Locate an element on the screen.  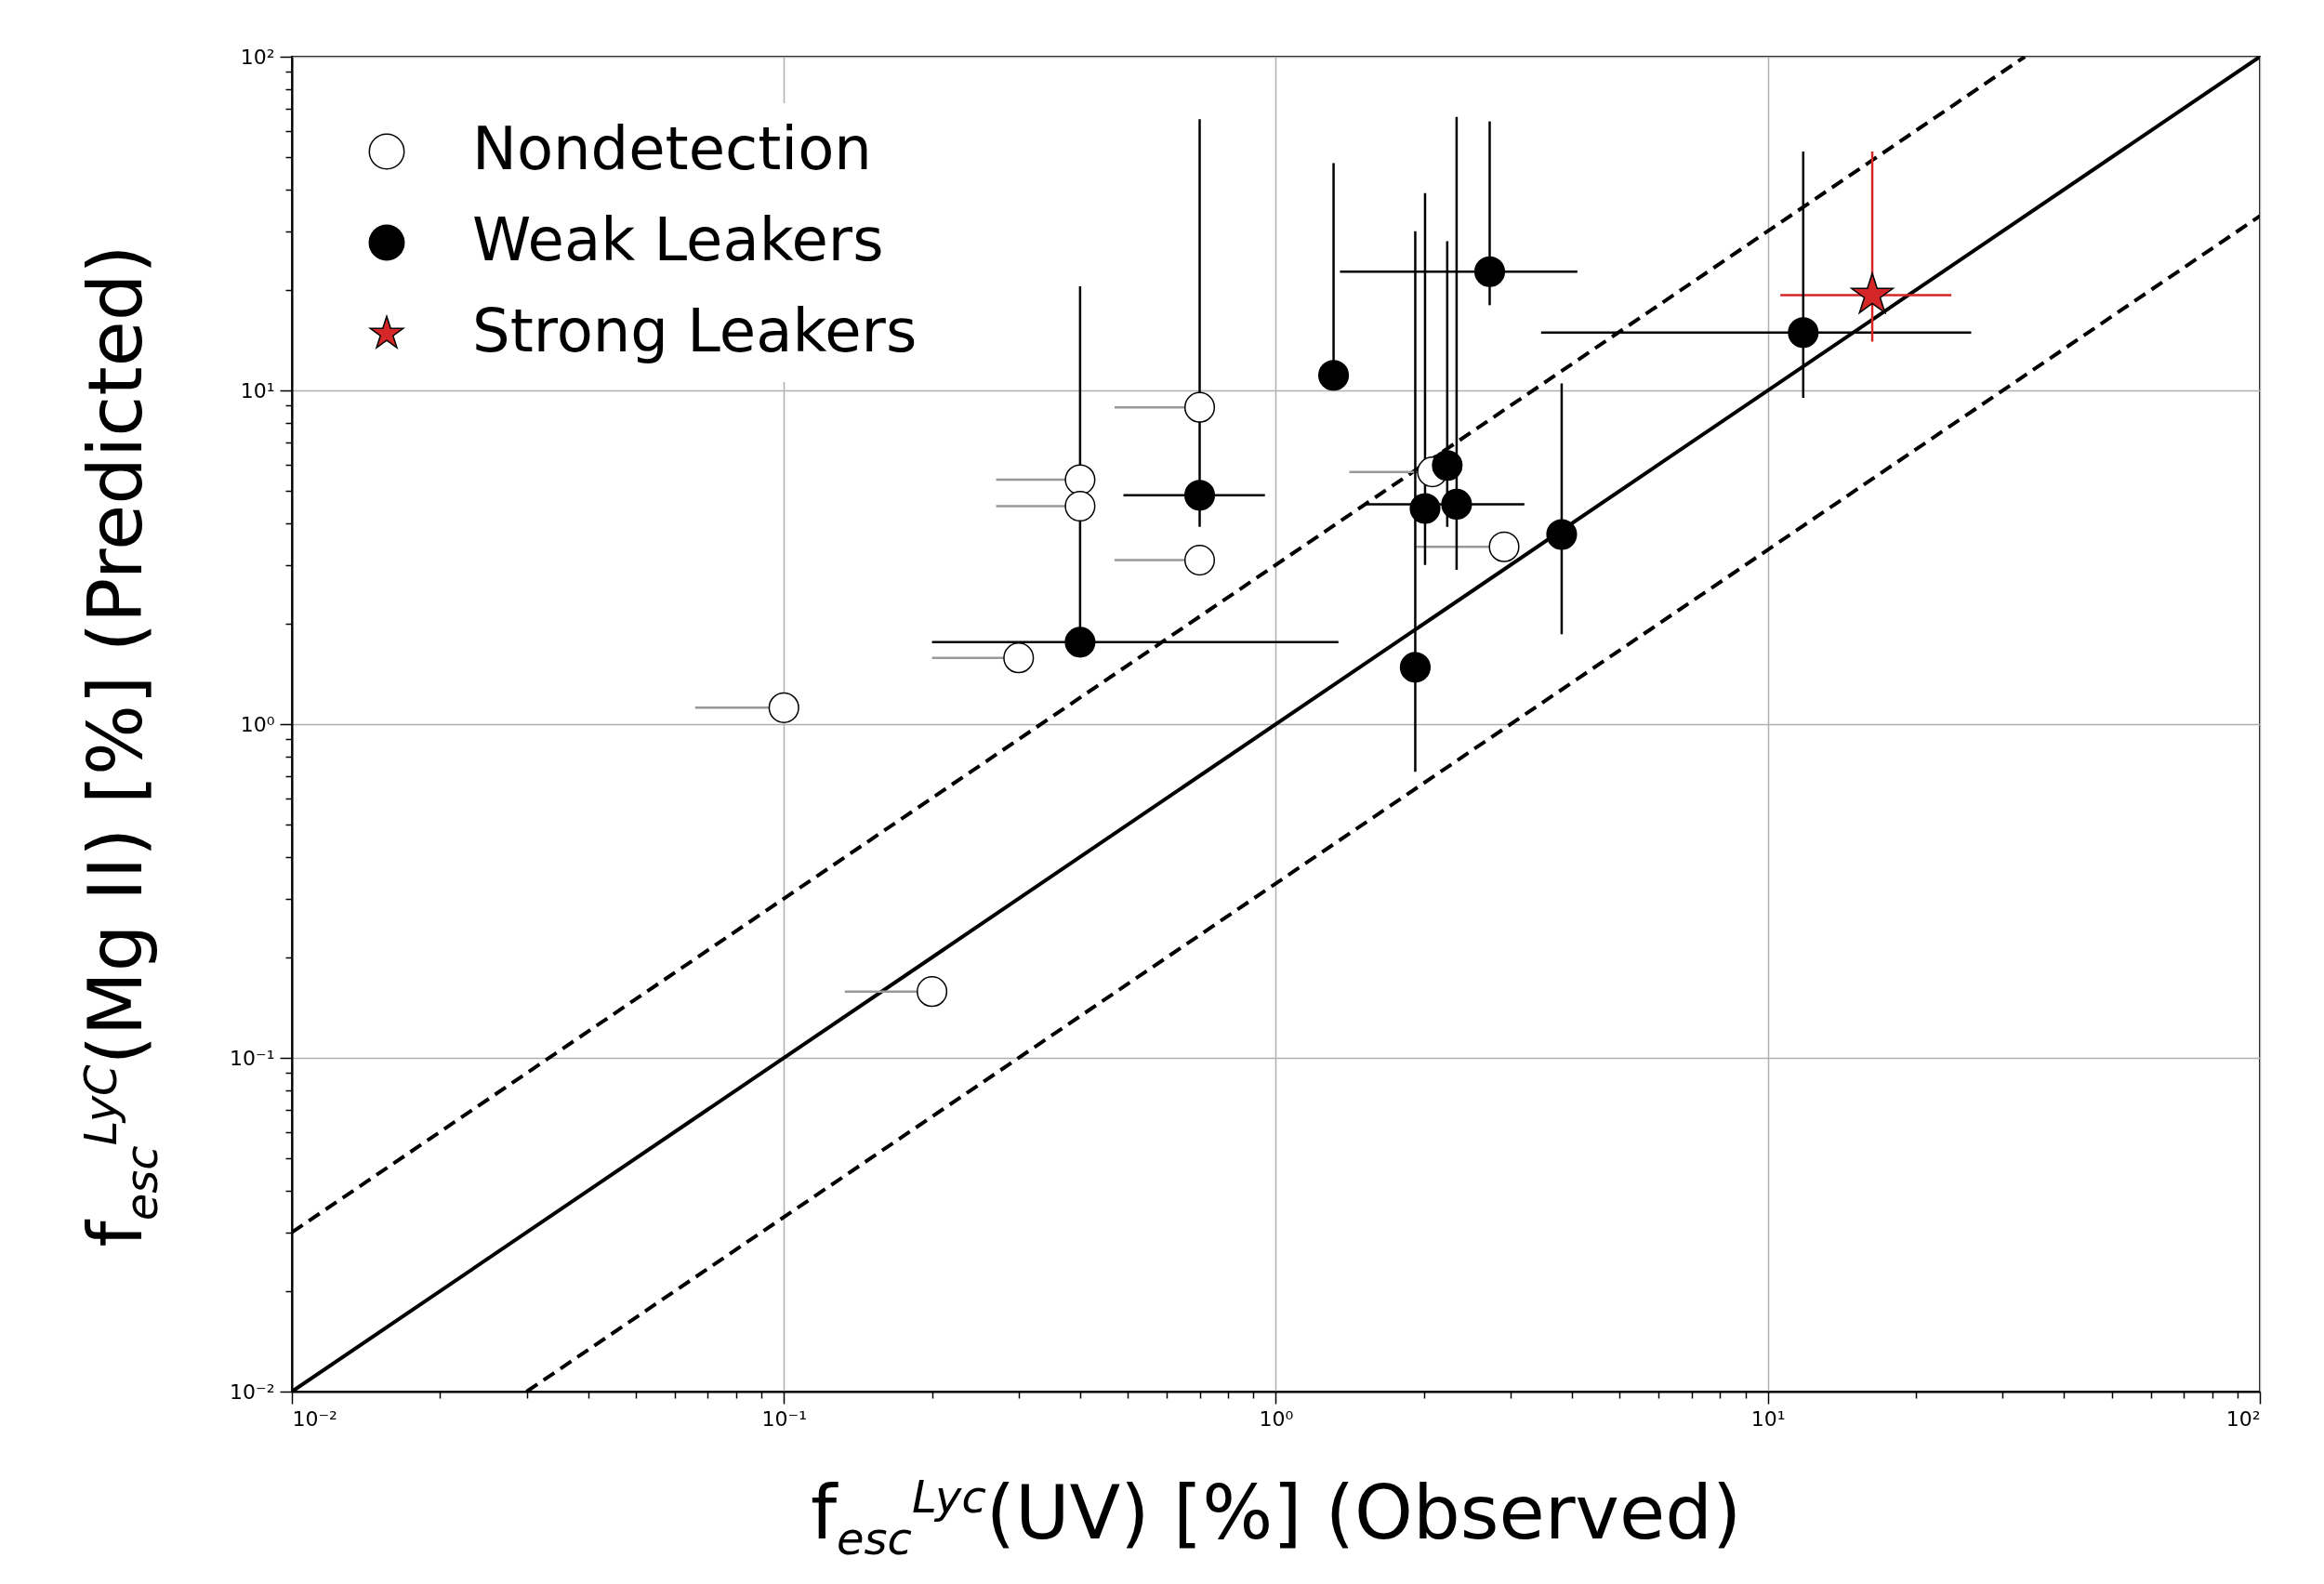
x-axis-title: f$_{esc}$$^{Lyc}$(UV) [%] (Observed) is located at coordinates (1276, 1517).